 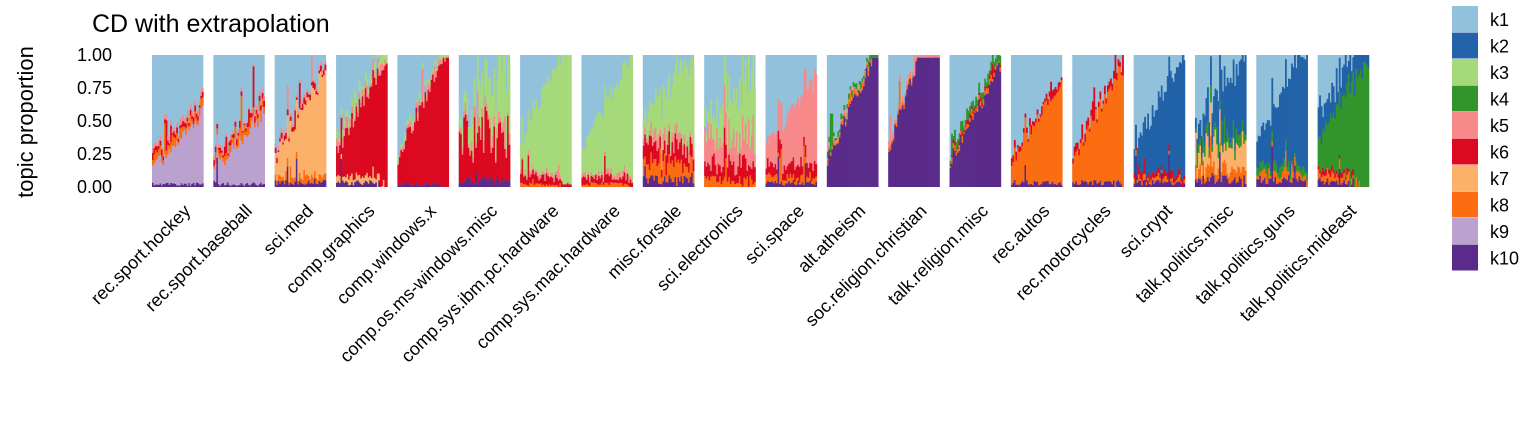 I want to click on legend-swatch-k10, so click(x=1465, y=257).